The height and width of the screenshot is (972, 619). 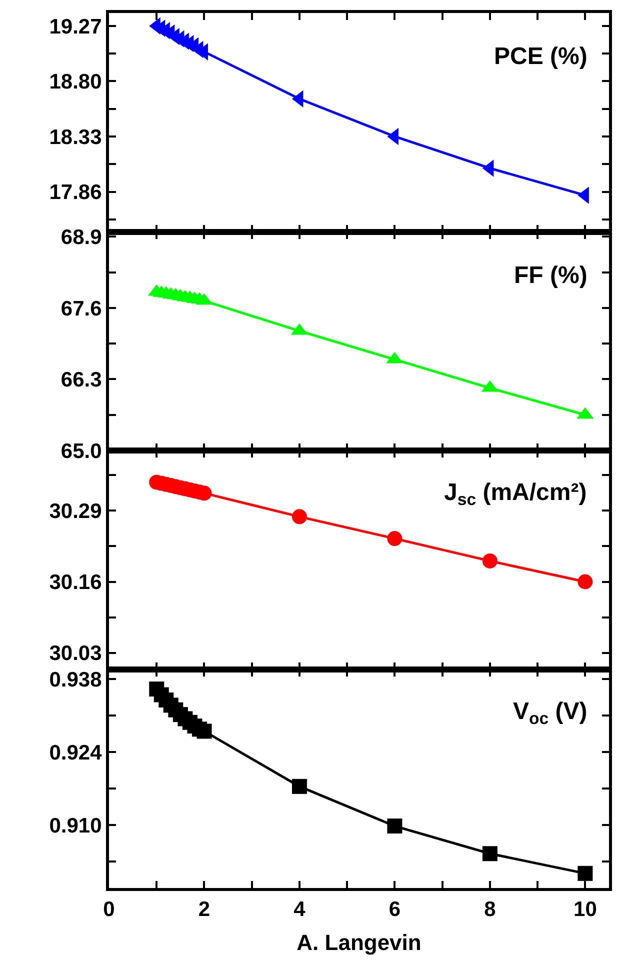 What do you see at coordinates (75, 680) in the screenshot?
I see `y-tick-label: 0.938` at bounding box center [75, 680].